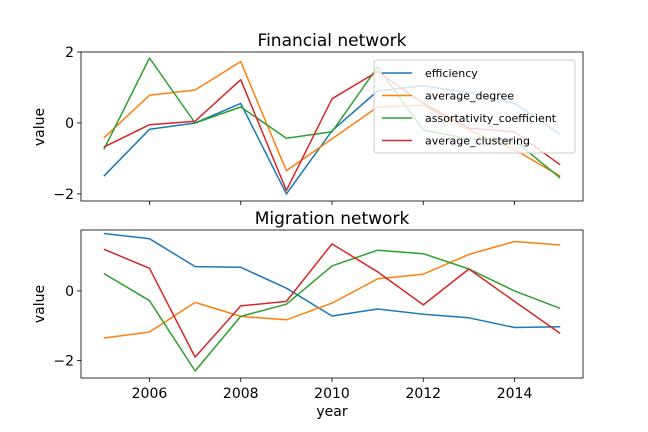 The height and width of the screenshot is (432, 648). I want to click on legend-label: average_degree, so click(469, 96).